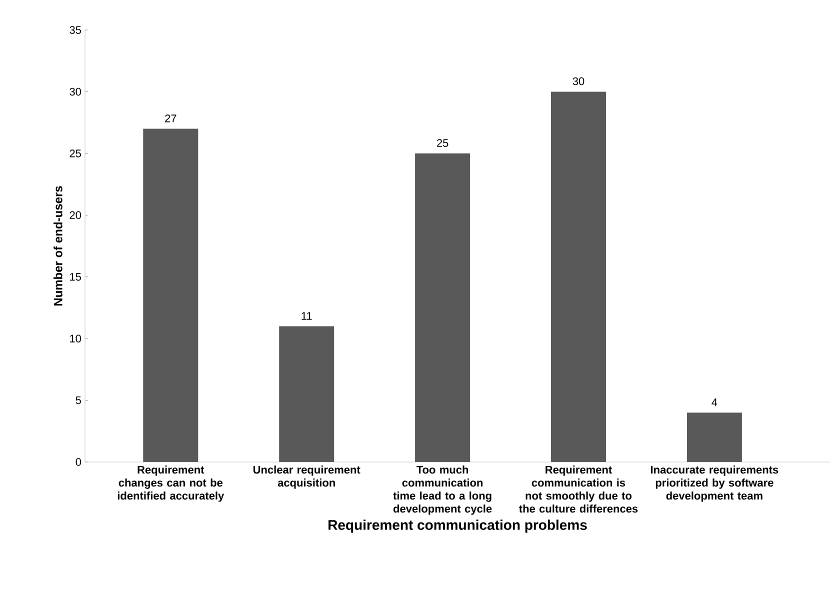  What do you see at coordinates (75, 154) in the screenshot?
I see `y-tick-label: 25` at bounding box center [75, 154].